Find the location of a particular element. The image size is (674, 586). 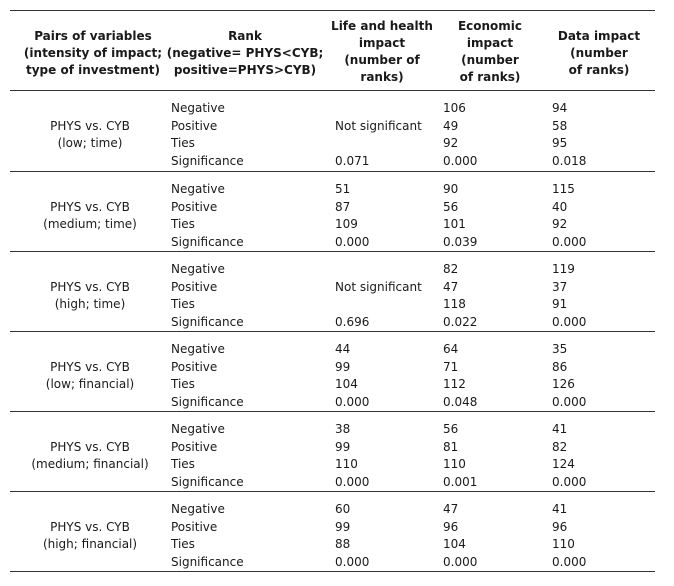

economic-value: 81 is located at coordinates (451, 446).